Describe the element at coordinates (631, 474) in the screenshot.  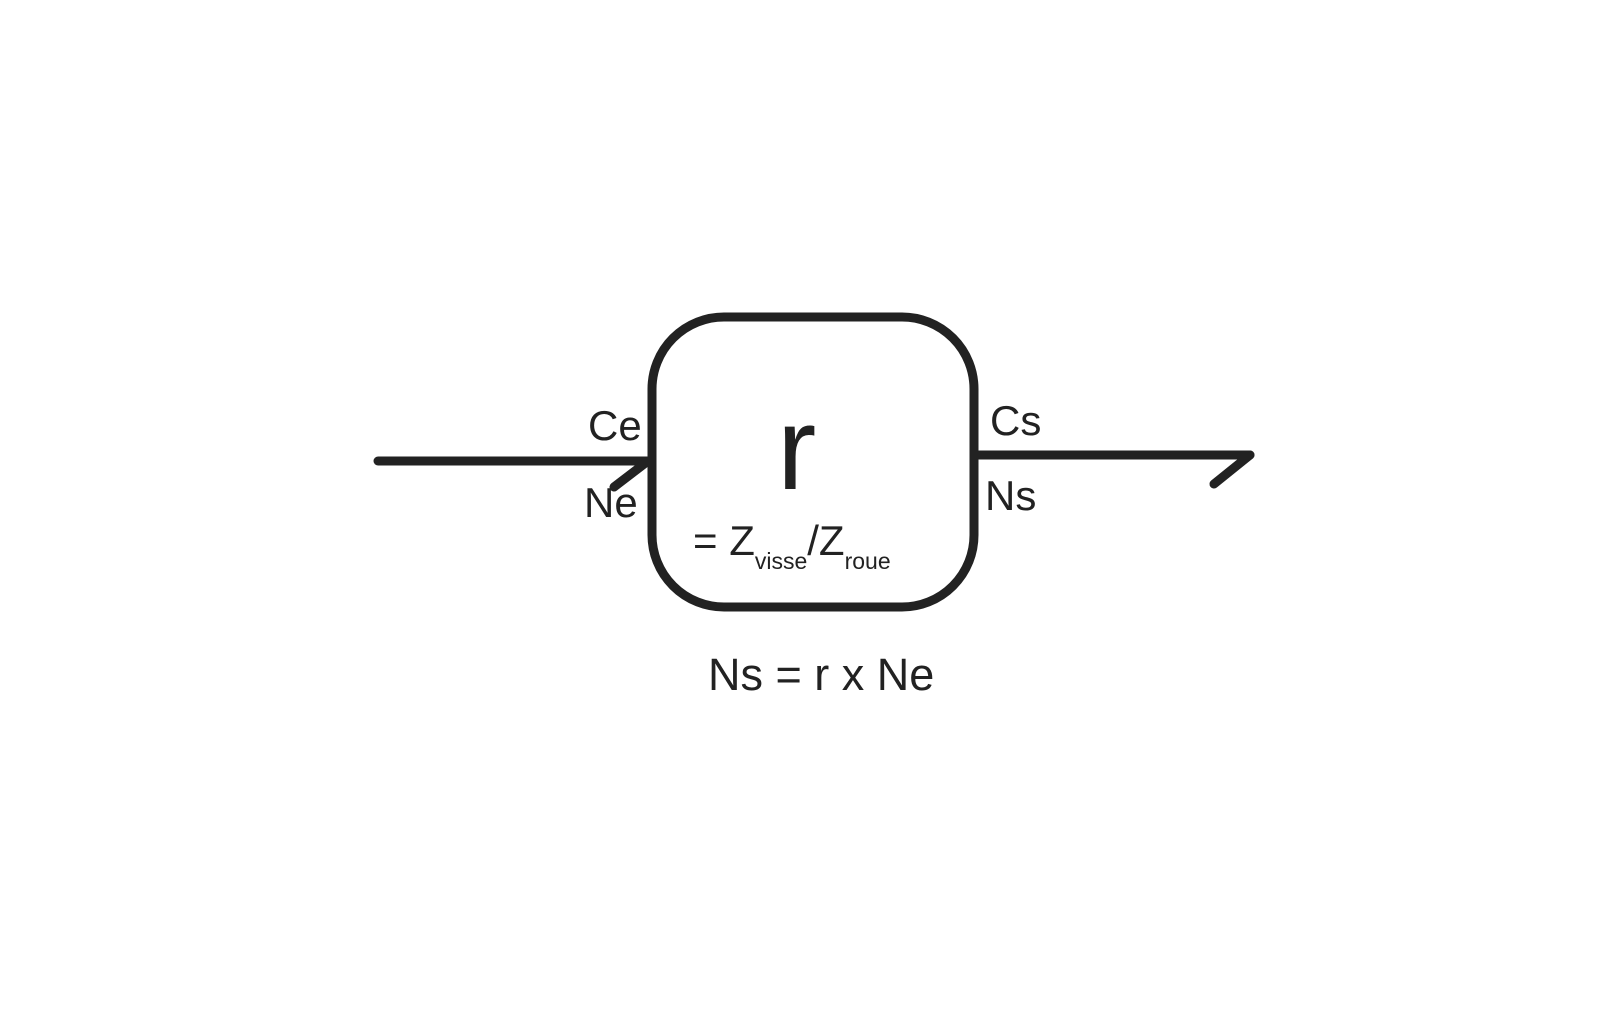
I see `input-arrow-tick` at that location.